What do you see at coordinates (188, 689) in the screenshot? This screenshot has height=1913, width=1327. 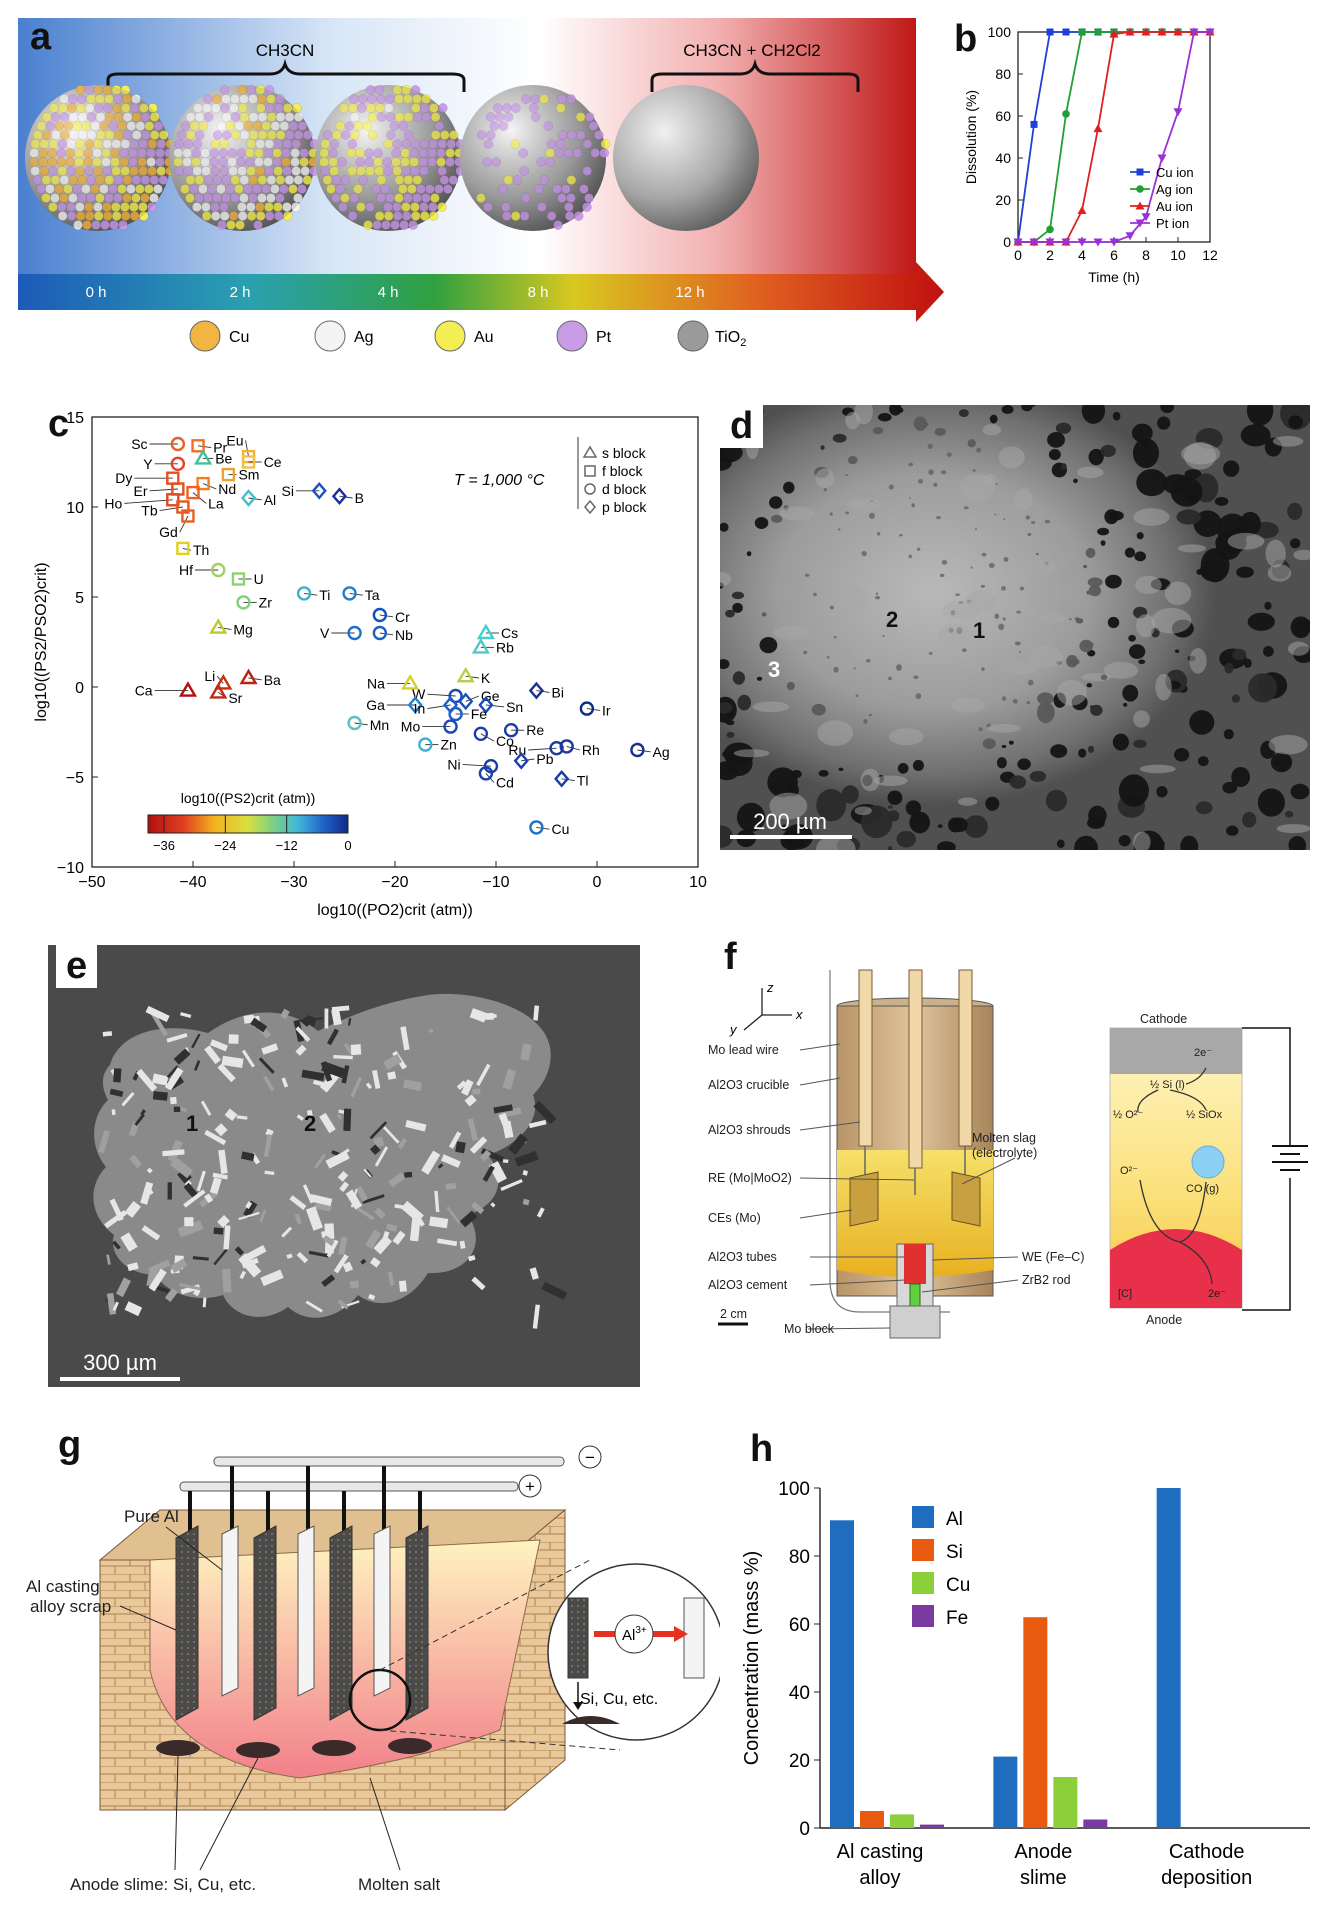 I see `point-Ca` at bounding box center [188, 689].